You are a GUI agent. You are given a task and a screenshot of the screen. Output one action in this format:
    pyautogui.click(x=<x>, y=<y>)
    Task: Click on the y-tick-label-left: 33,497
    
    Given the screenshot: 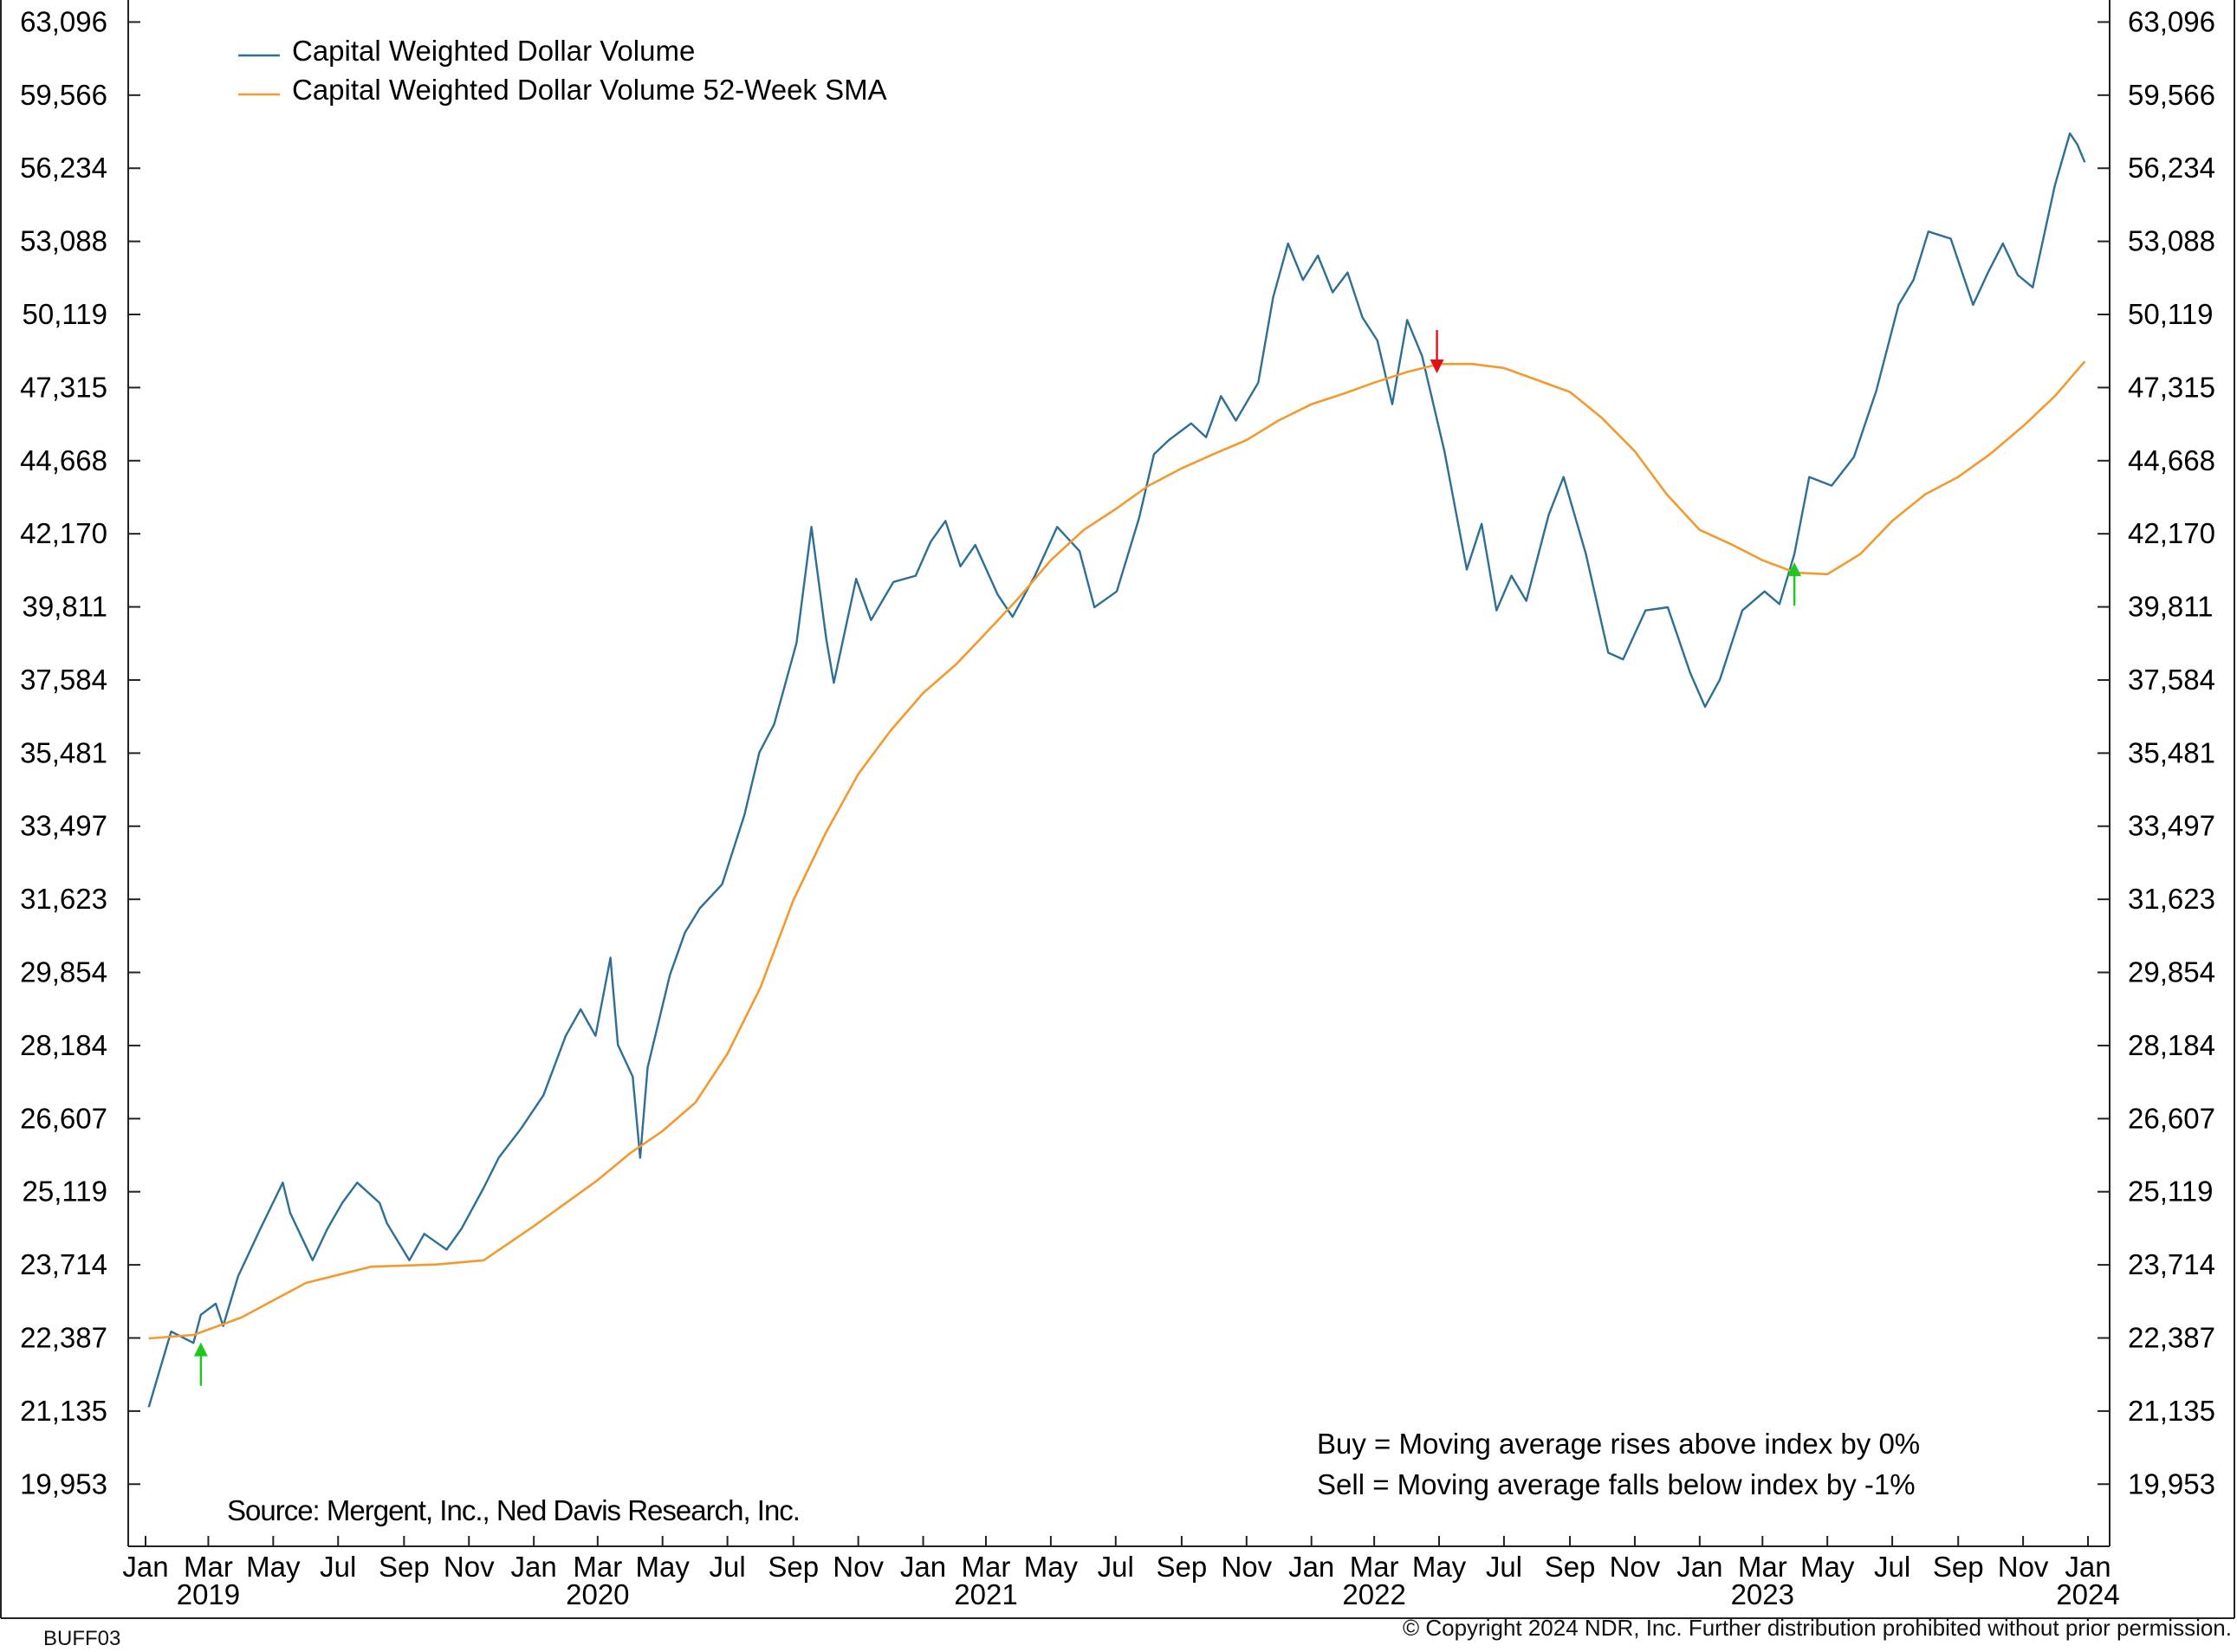 What is the action you would take?
    pyautogui.click(x=63, y=826)
    